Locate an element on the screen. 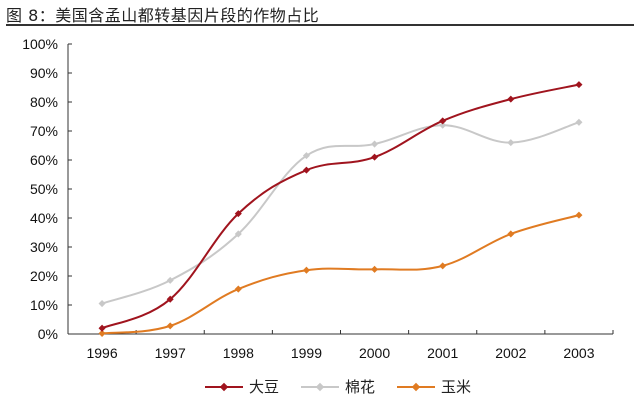 This screenshot has height=415, width=640. title-underline is located at coordinates (320, 25).